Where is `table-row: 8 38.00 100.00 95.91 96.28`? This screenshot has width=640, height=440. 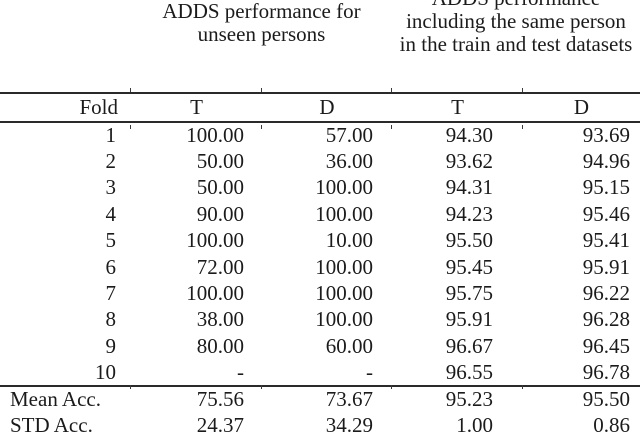
table-row: 8 38.00 100.00 95.91 96.28 is located at coordinates (320, 320).